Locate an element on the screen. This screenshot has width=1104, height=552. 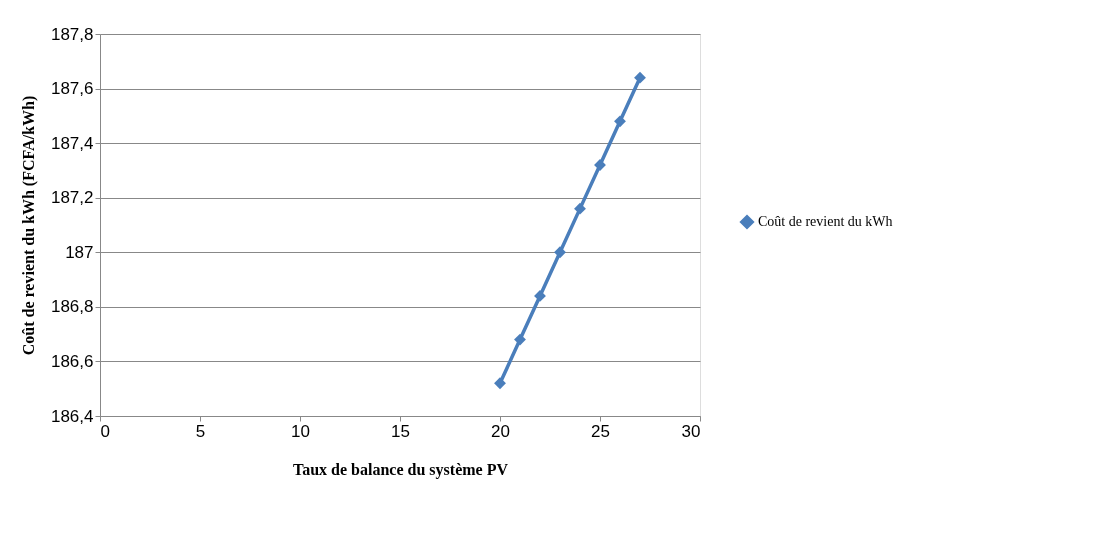
x-tick-label: 15 is located at coordinates (400, 431).